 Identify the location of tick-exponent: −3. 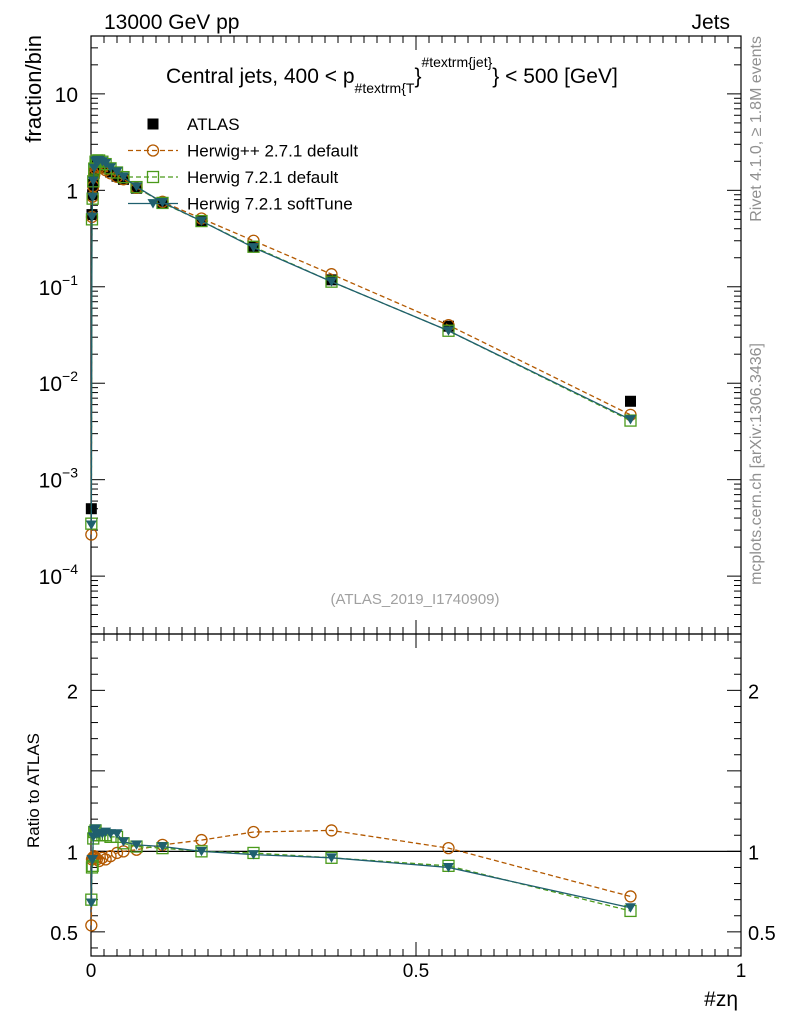
(70, 473).